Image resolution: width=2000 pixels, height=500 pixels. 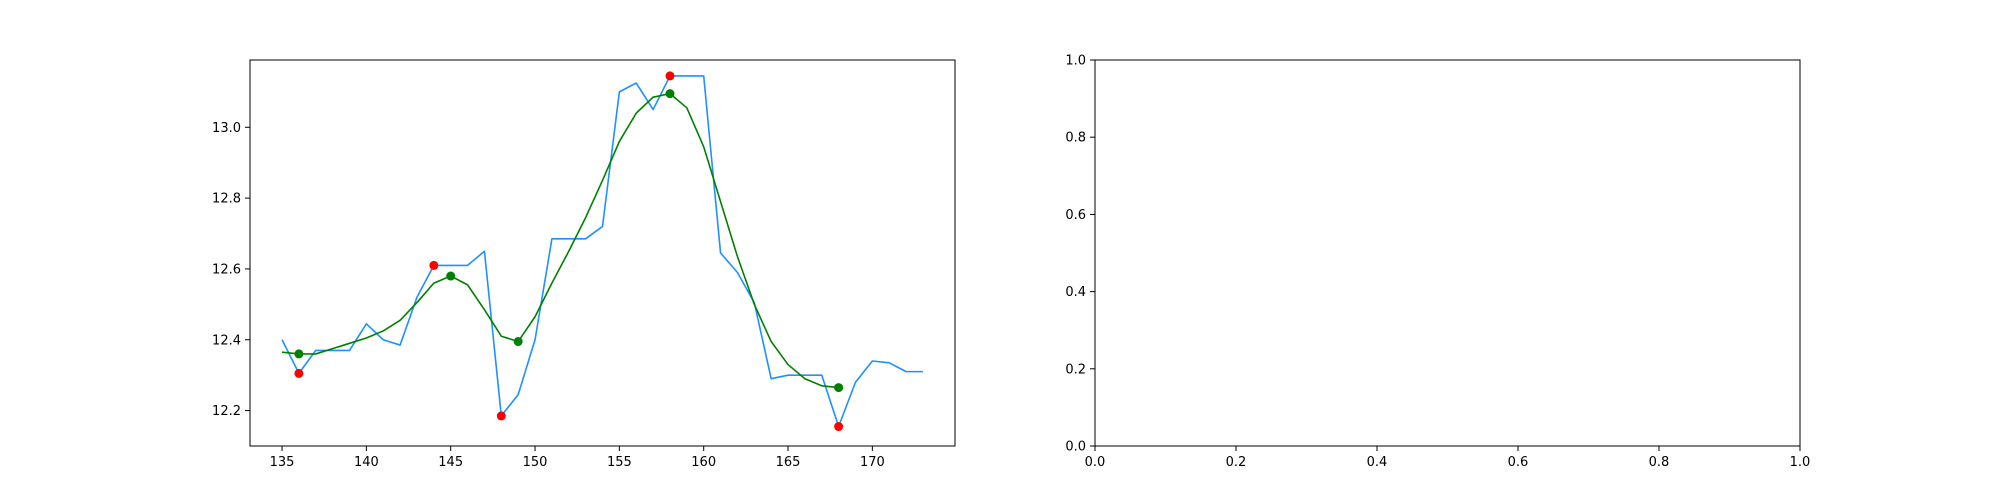 What do you see at coordinates (226, 340) in the screenshot?
I see `left-chart-ytick-label: 12.4` at bounding box center [226, 340].